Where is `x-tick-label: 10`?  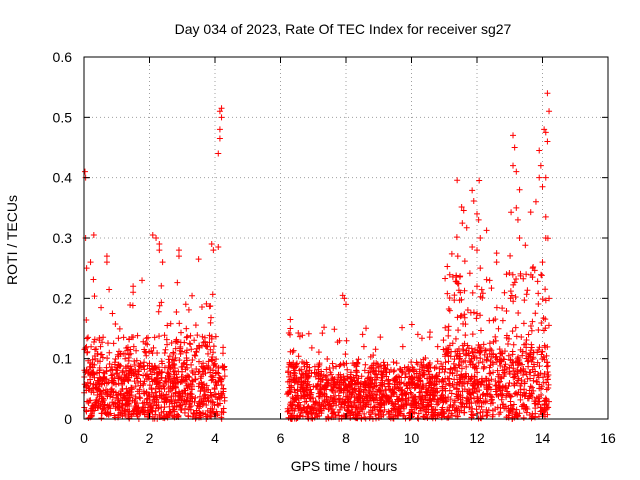 x-tick-label: 10 is located at coordinates (412, 438).